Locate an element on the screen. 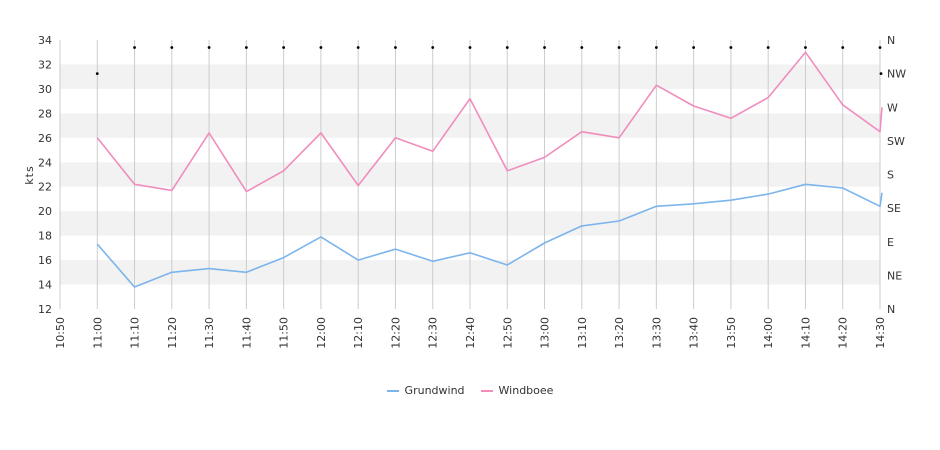 The image size is (940, 450). y-tick-label: 20 is located at coordinates (45, 211).